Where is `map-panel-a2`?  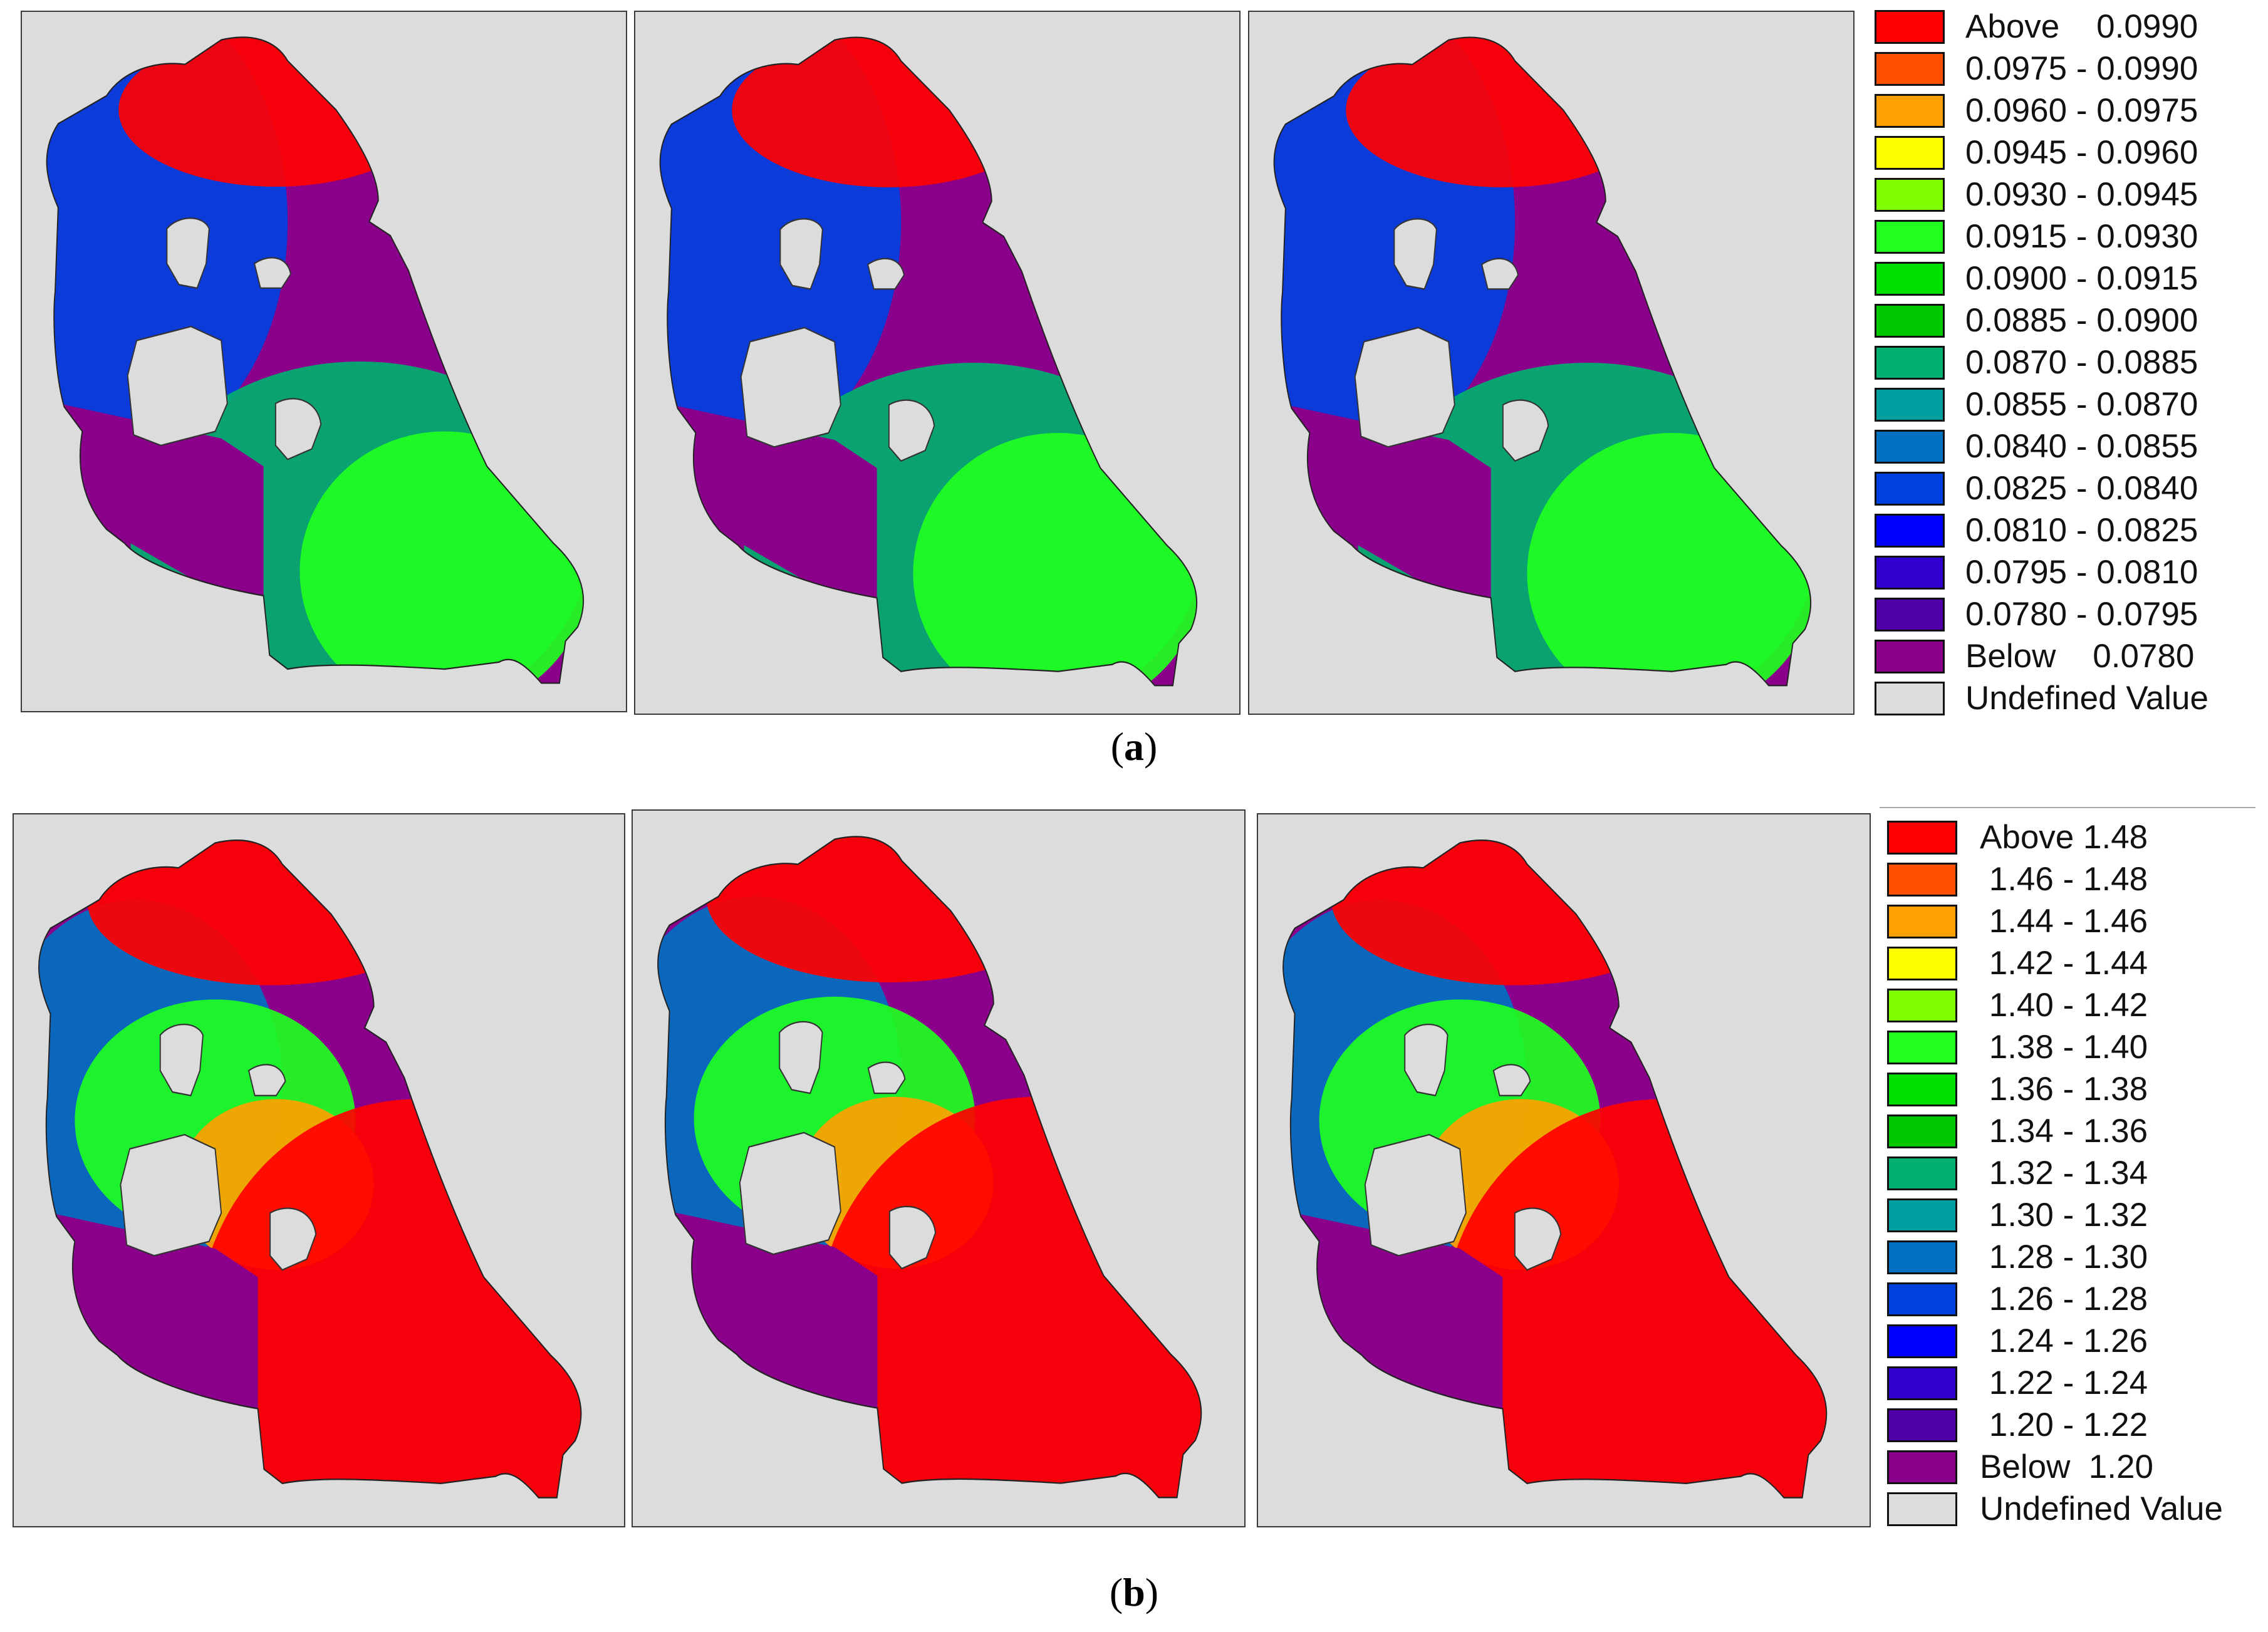 map-panel-a2 is located at coordinates (938, 363).